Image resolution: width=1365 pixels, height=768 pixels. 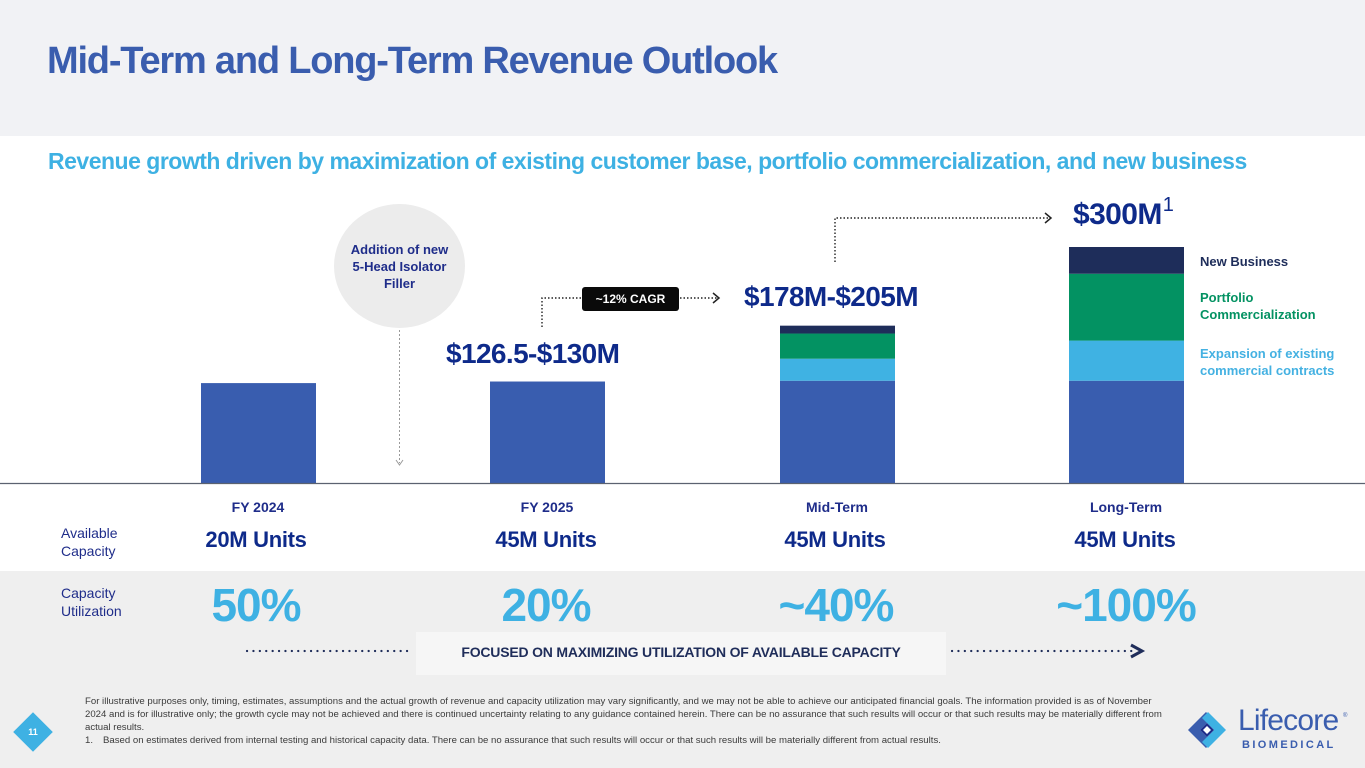 What do you see at coordinates (547, 507) in the screenshot?
I see `category-label: FY 2025` at bounding box center [547, 507].